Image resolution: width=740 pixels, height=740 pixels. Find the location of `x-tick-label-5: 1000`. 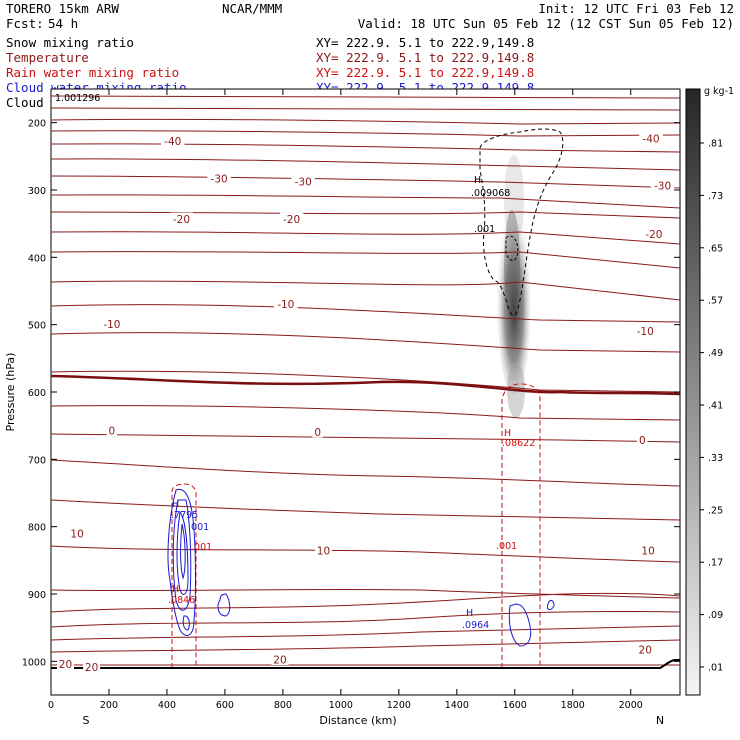

x-tick-label-5: 1000 is located at coordinates (341, 705).